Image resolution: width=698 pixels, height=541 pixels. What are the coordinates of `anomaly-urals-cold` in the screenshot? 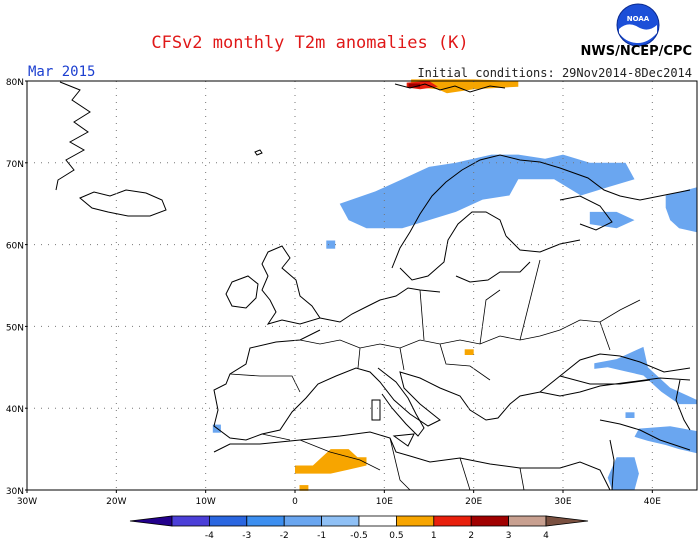 It's located at (681, 210).